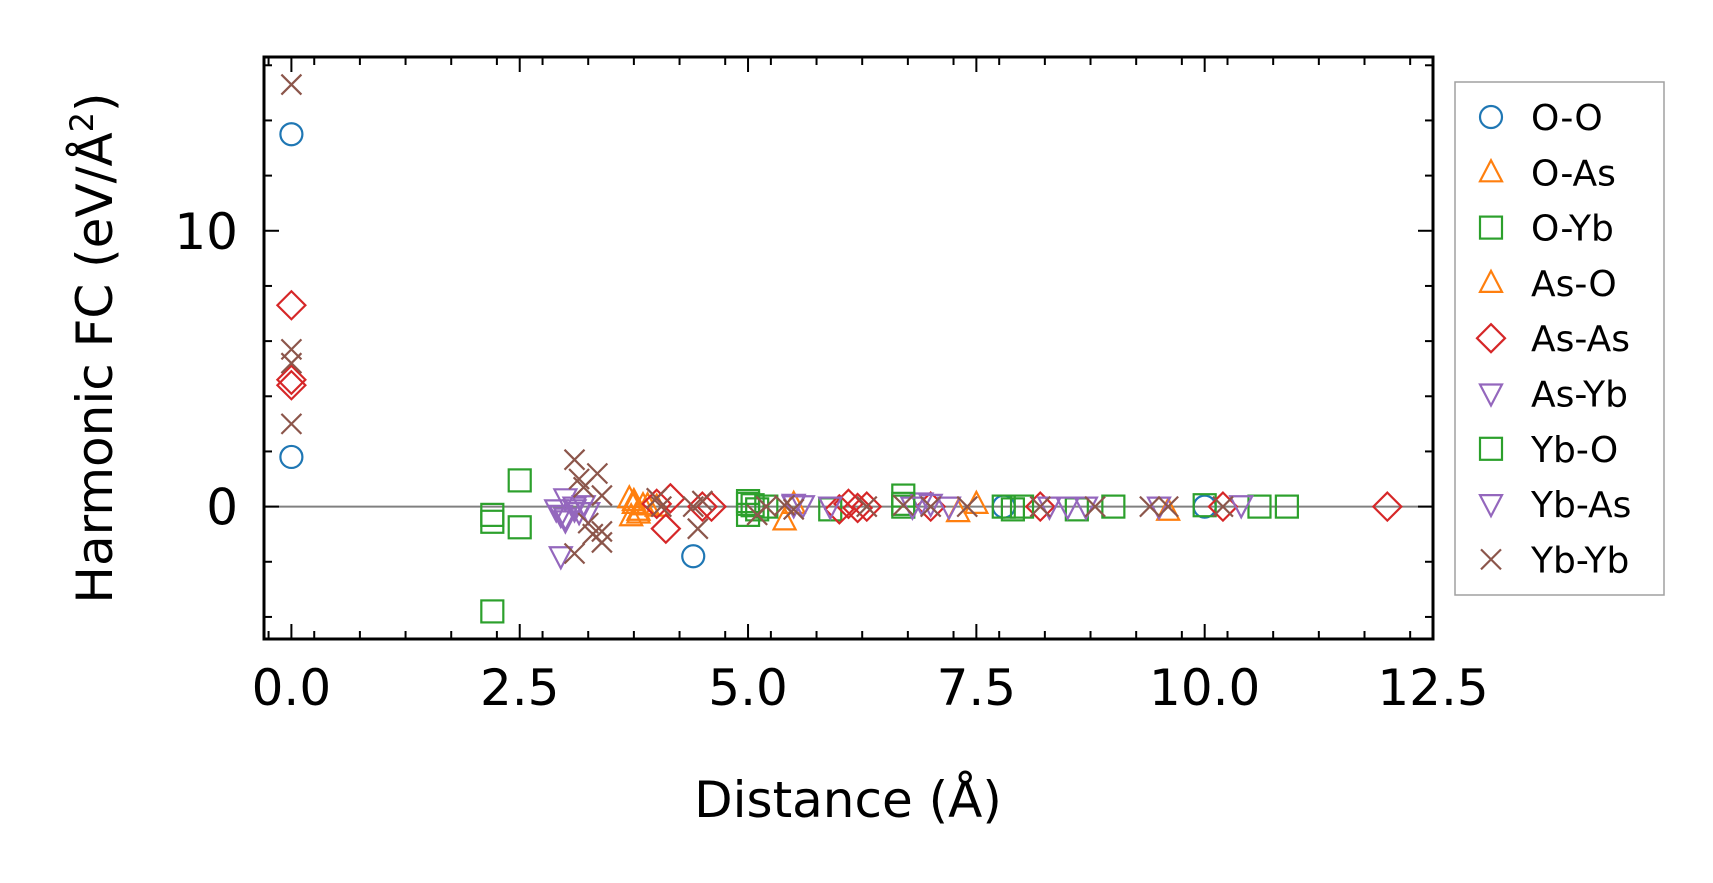  Describe the element at coordinates (1580, 505) in the screenshot. I see `legend-label-yb-as: Yb-As` at that location.